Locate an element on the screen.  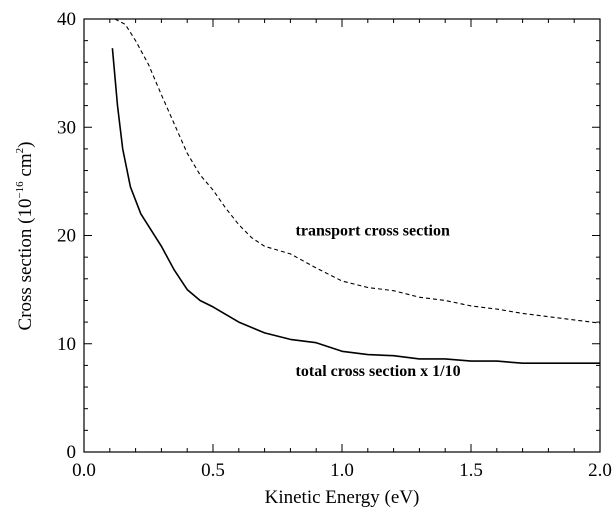
y-axis-title: Cross section (10−16 cm2) is located at coordinates (25, 236).